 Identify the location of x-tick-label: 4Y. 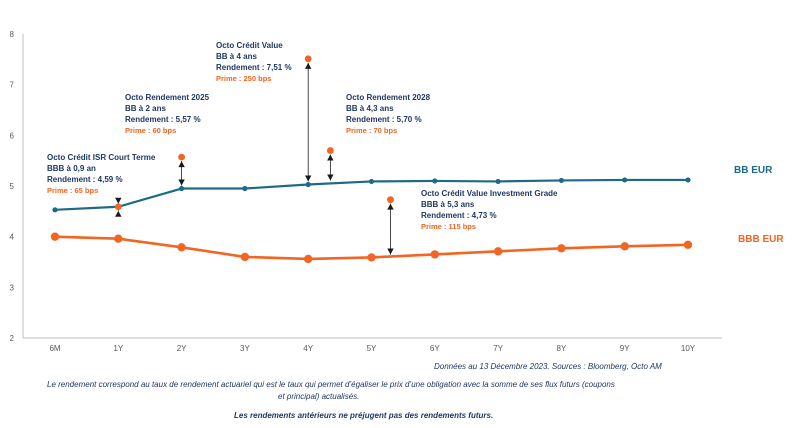
(308, 348).